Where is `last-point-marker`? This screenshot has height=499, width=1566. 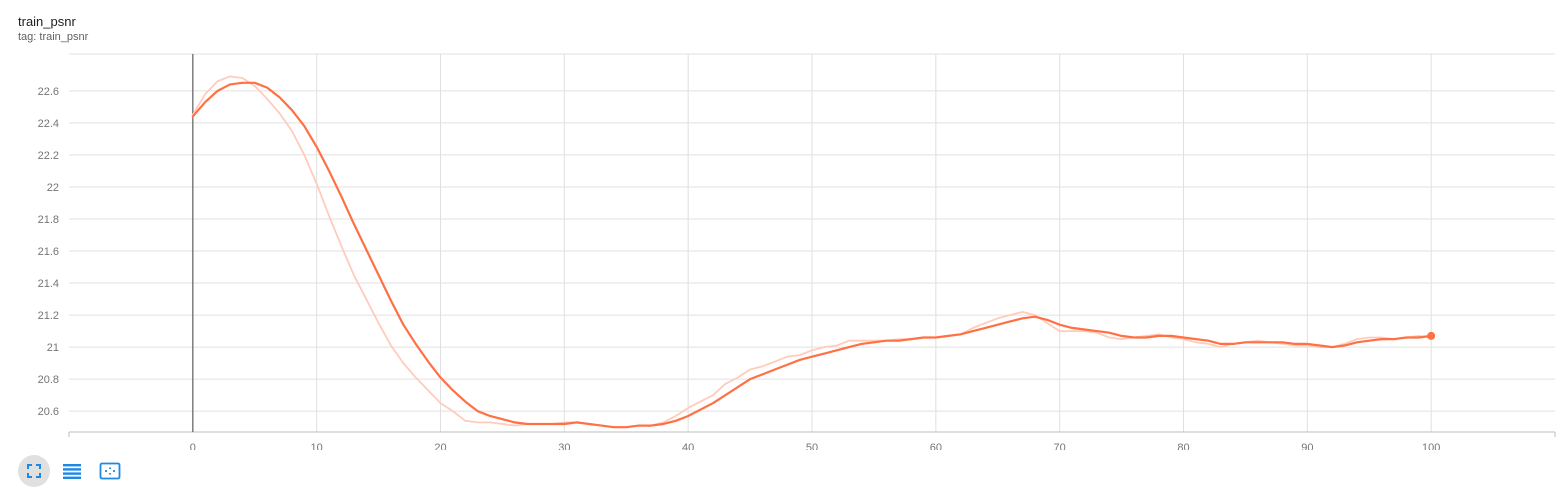 last-point-marker is located at coordinates (1431, 335).